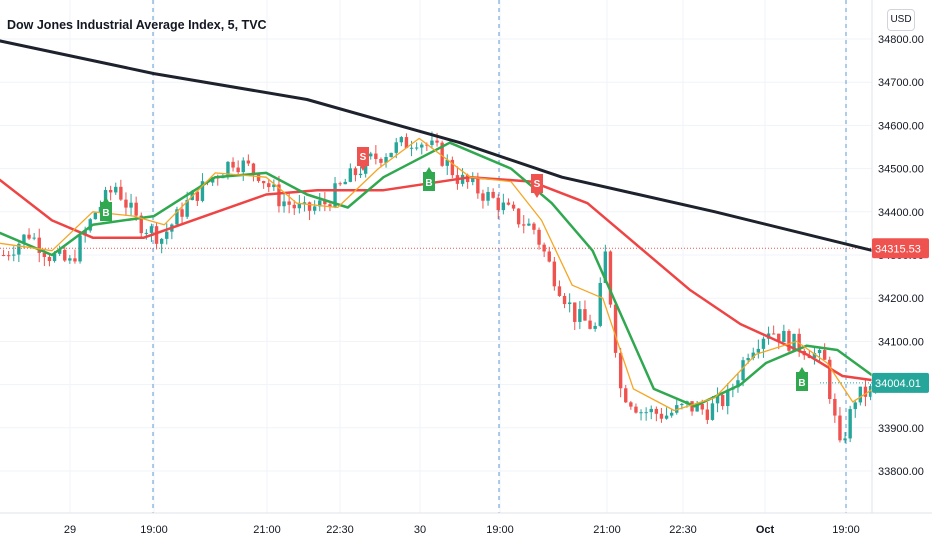 The image size is (932, 550). I want to click on currency-button: USD, so click(901, 20).